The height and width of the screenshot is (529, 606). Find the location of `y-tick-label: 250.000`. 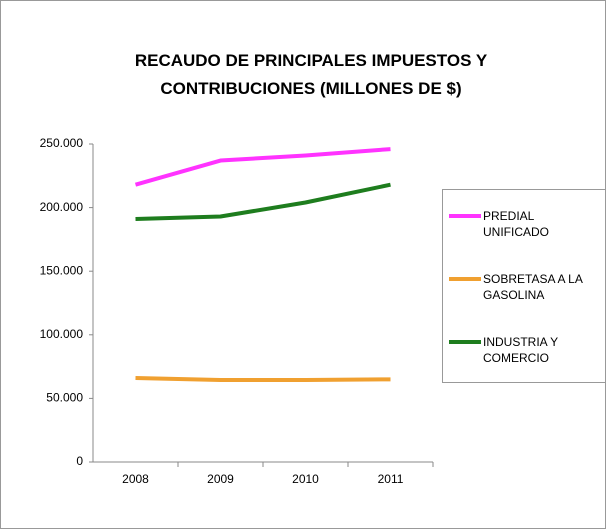

y-tick-label: 250.000 is located at coordinates (62, 143).